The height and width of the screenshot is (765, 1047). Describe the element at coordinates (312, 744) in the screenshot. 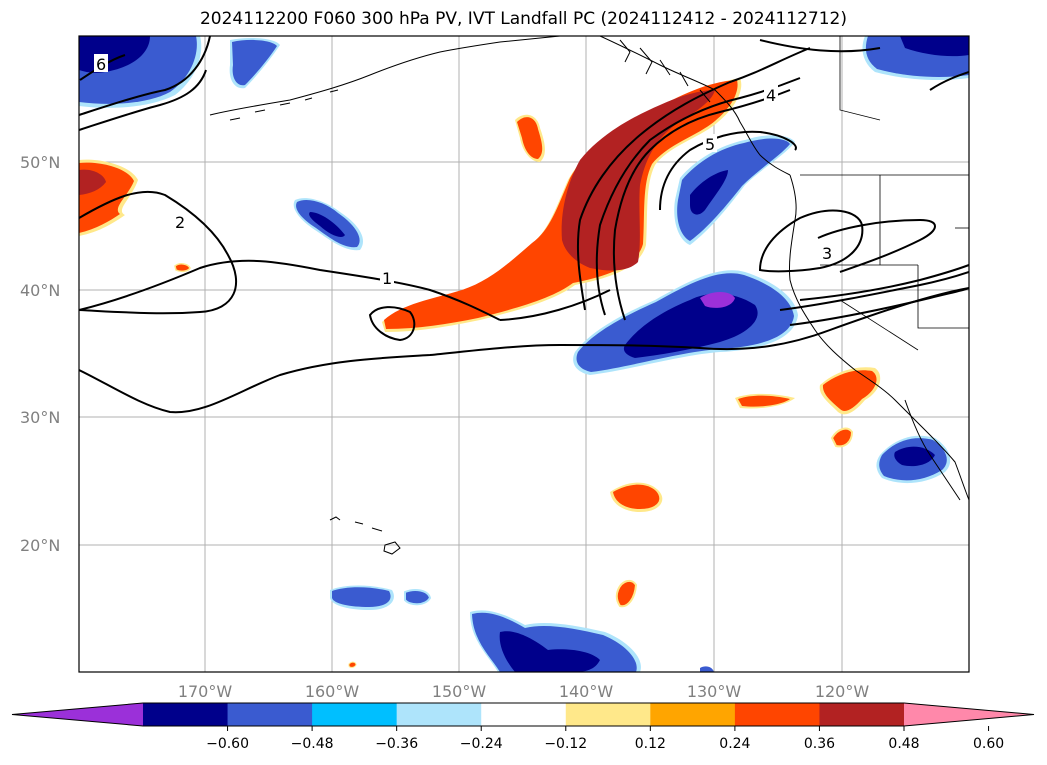

I see `colorbar-tick-label: −0.48` at that location.